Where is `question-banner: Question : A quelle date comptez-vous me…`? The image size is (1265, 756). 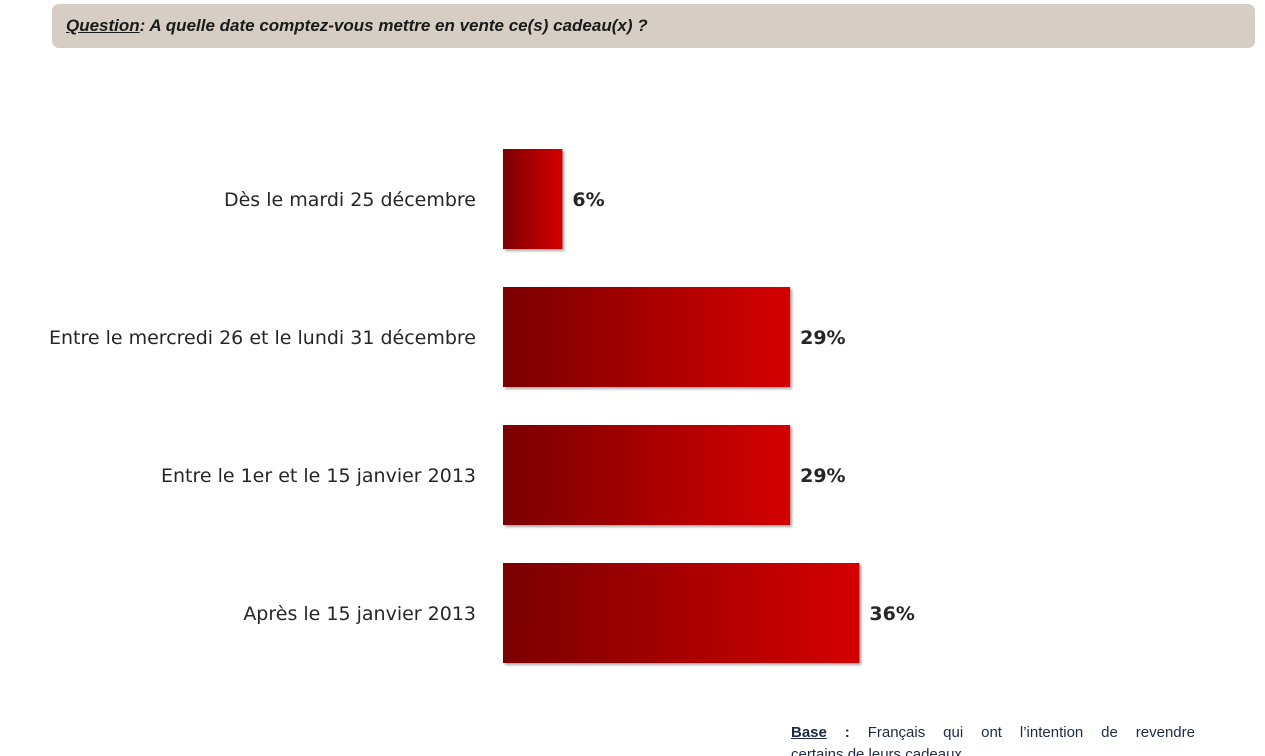
question-banner: Question : A quelle date comptez-vous me… is located at coordinates (653, 26).